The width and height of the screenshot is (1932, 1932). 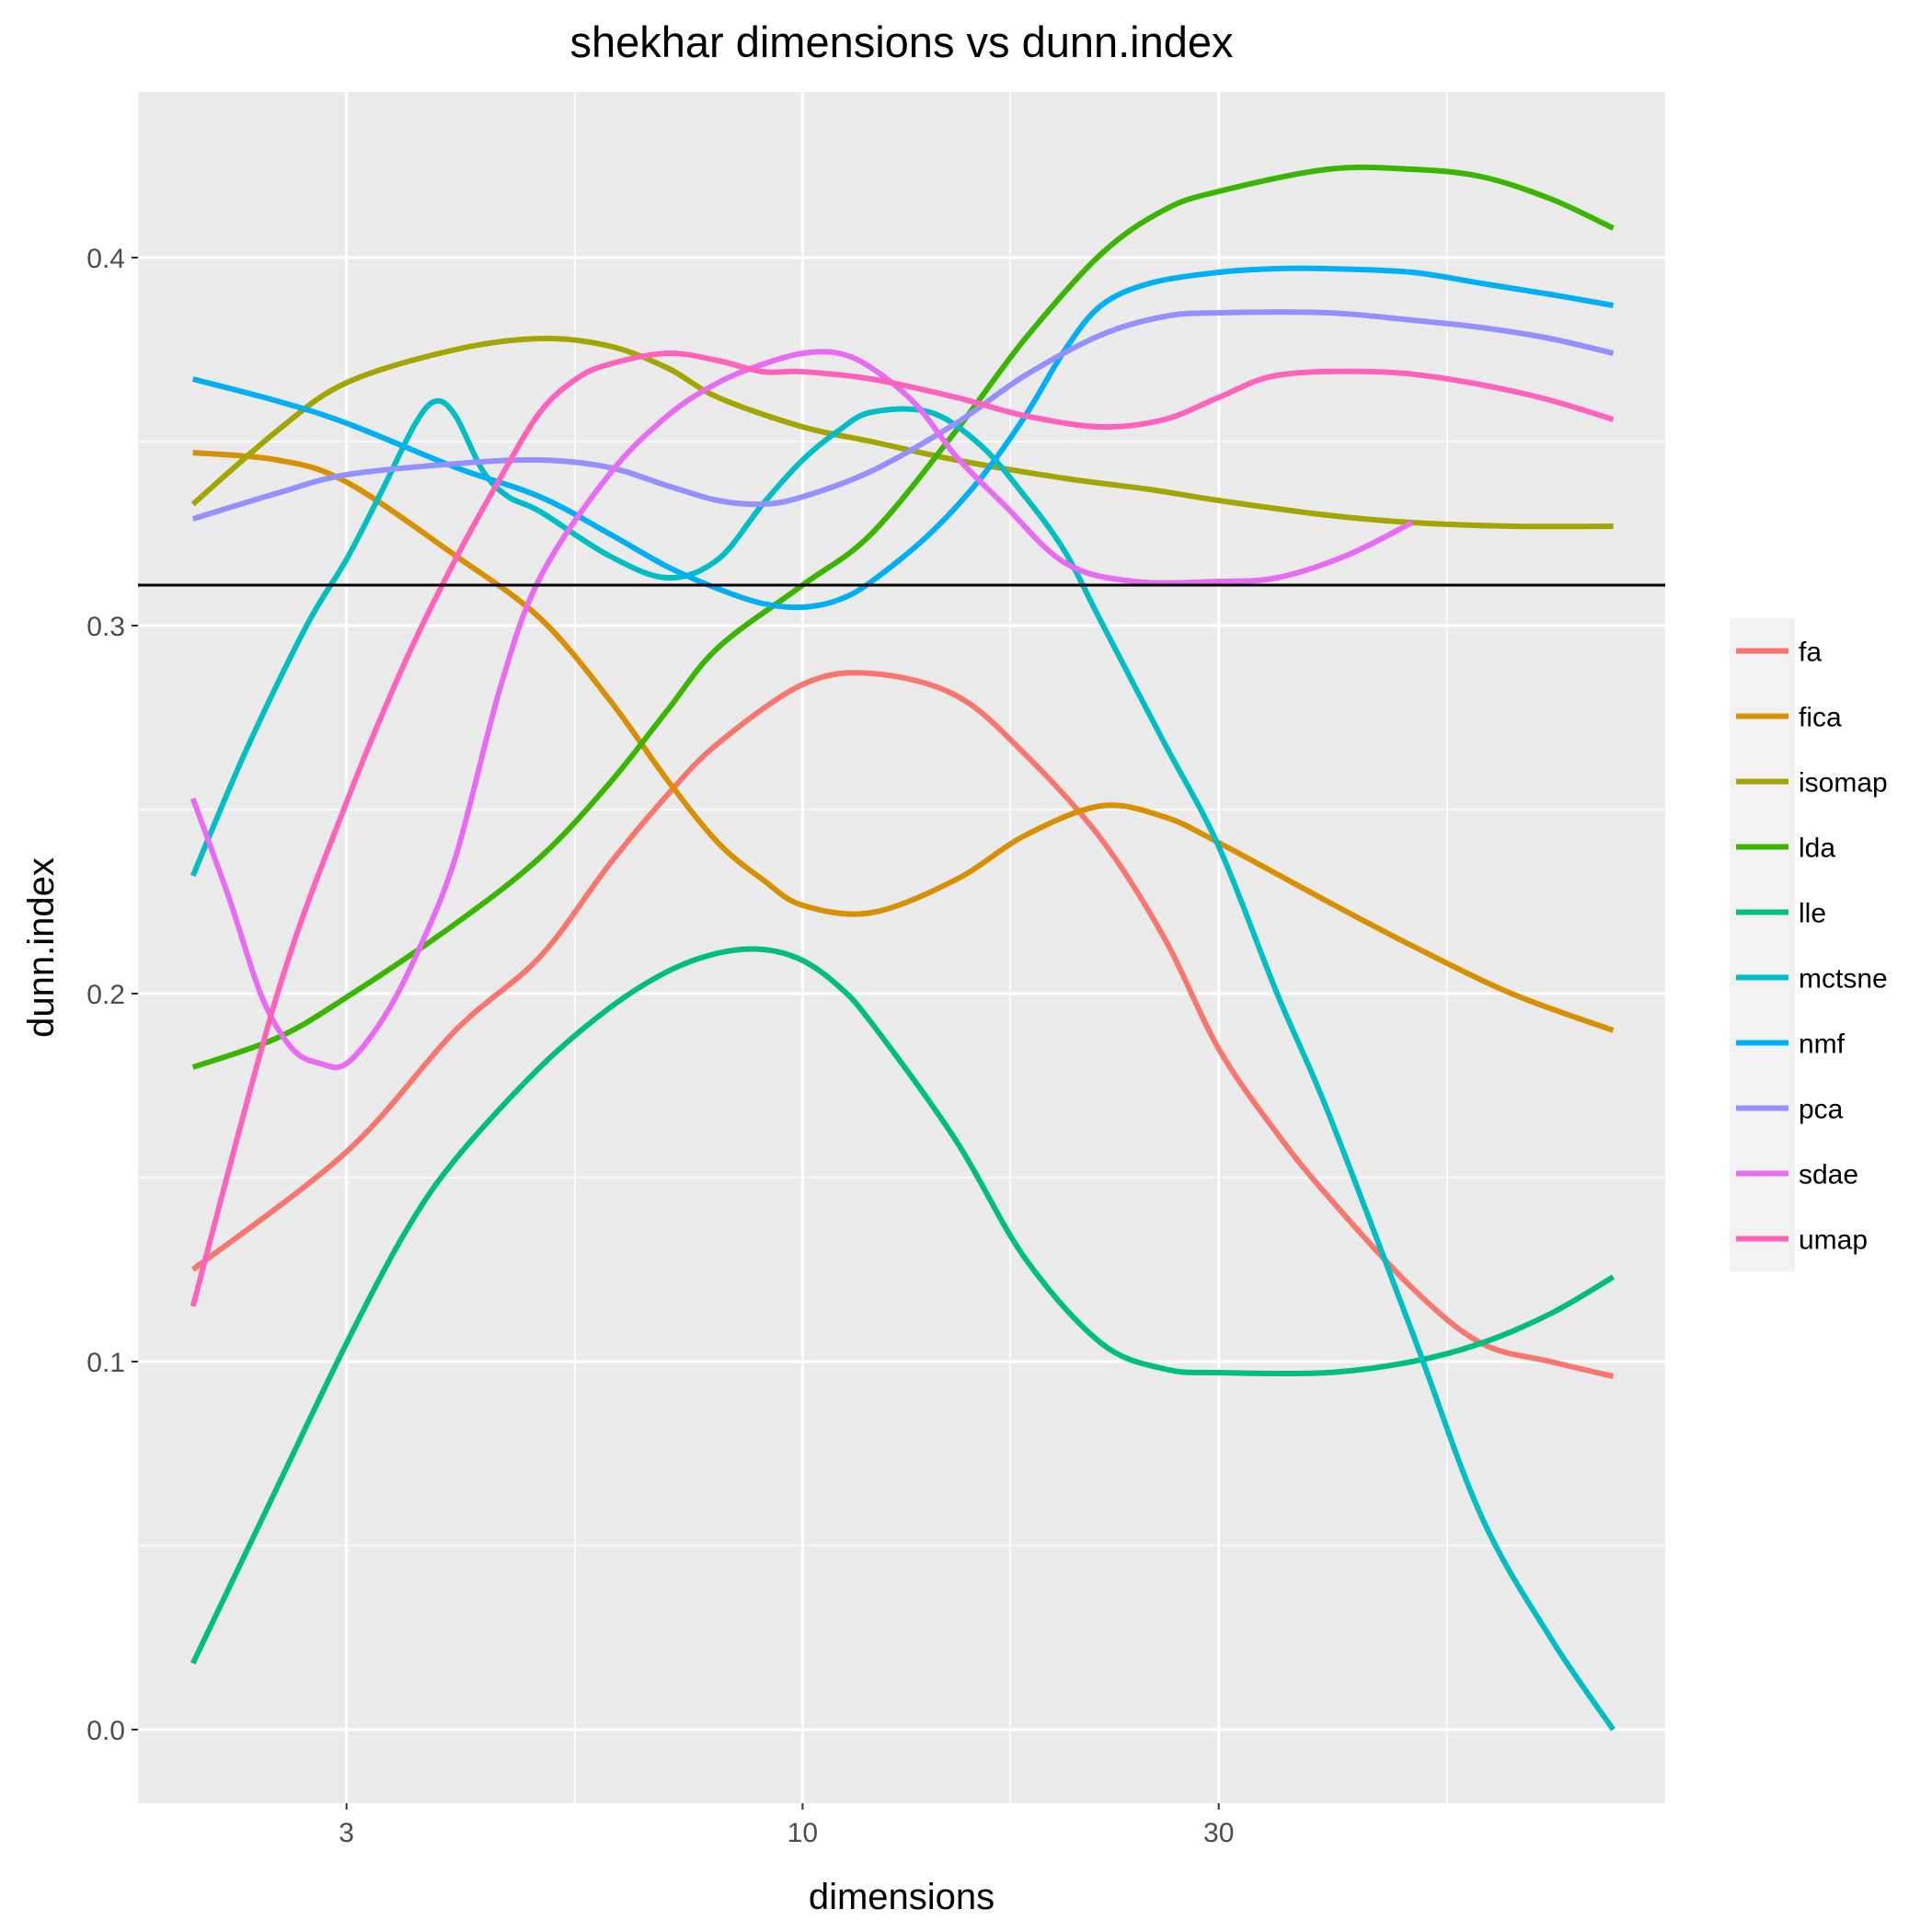 I want to click on y-tick-label: 0.0, so click(x=105, y=1731).